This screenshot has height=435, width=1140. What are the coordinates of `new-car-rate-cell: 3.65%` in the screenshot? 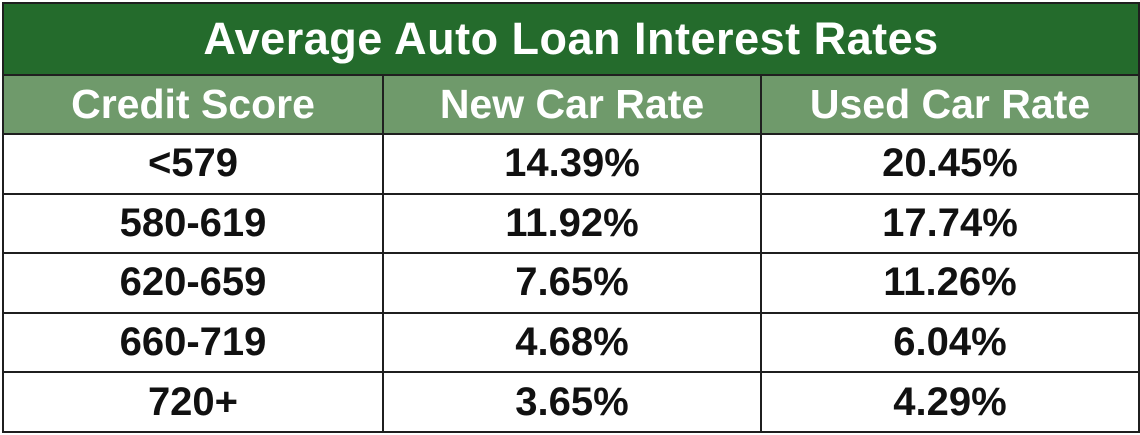 It's located at (572, 402).